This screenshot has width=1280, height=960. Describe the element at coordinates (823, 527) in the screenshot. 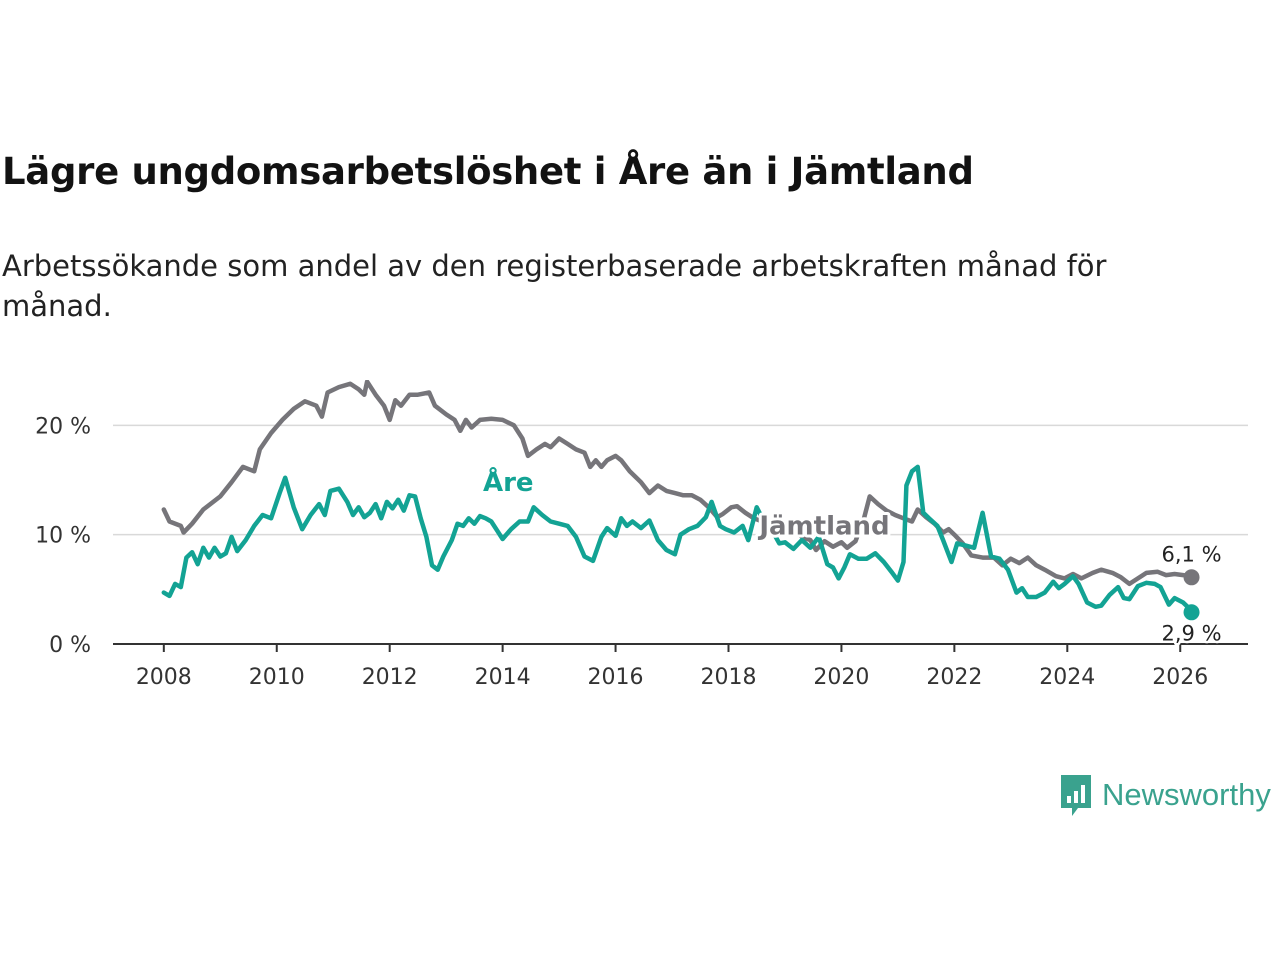

I see `series-label-jamtland: Jämtland` at that location.